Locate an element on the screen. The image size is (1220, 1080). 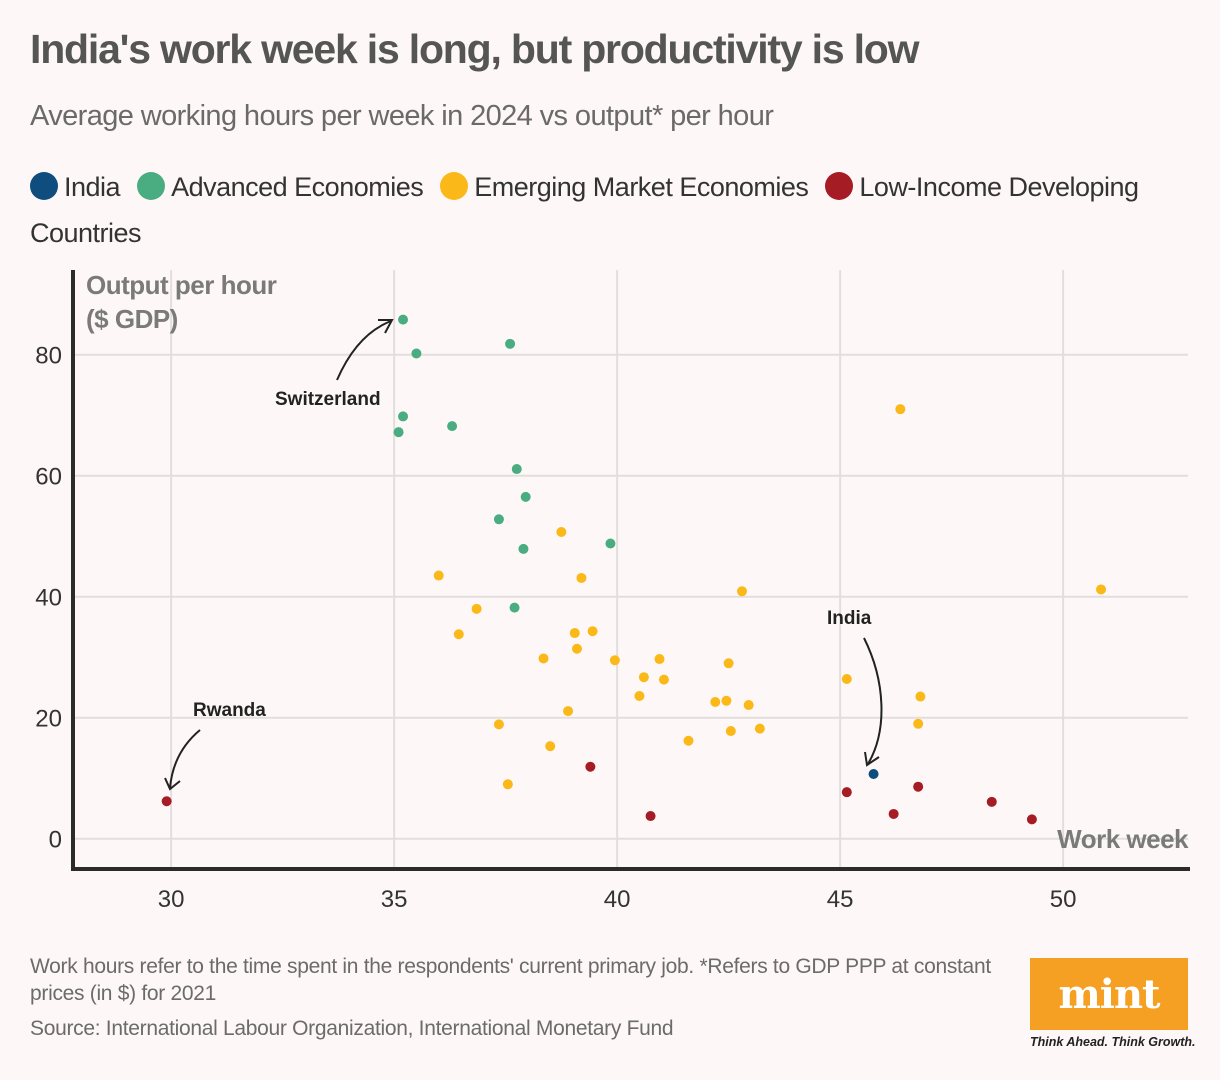
legend-item-india: India is located at coordinates (75, 187).